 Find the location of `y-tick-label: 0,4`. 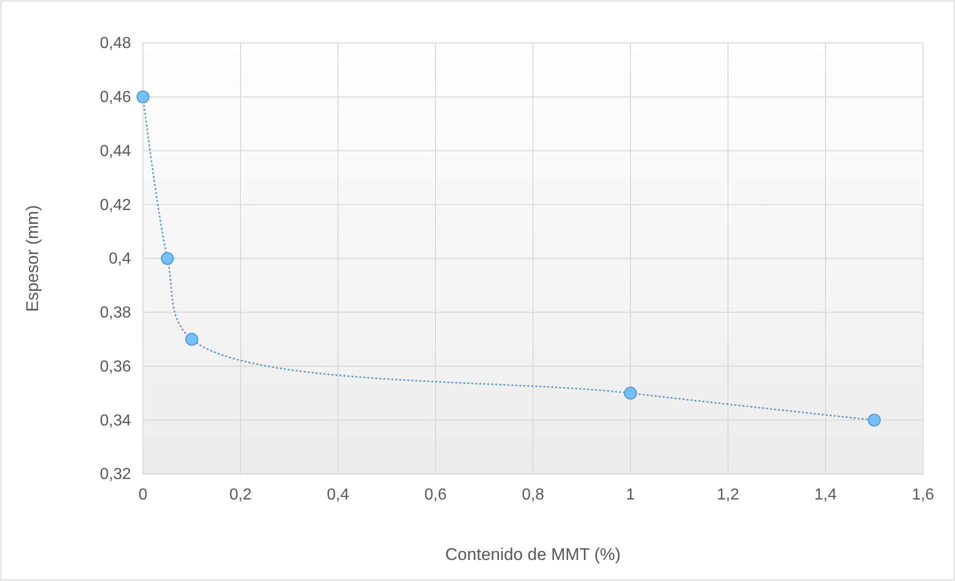

y-tick-label: 0,4 is located at coordinates (120, 259).